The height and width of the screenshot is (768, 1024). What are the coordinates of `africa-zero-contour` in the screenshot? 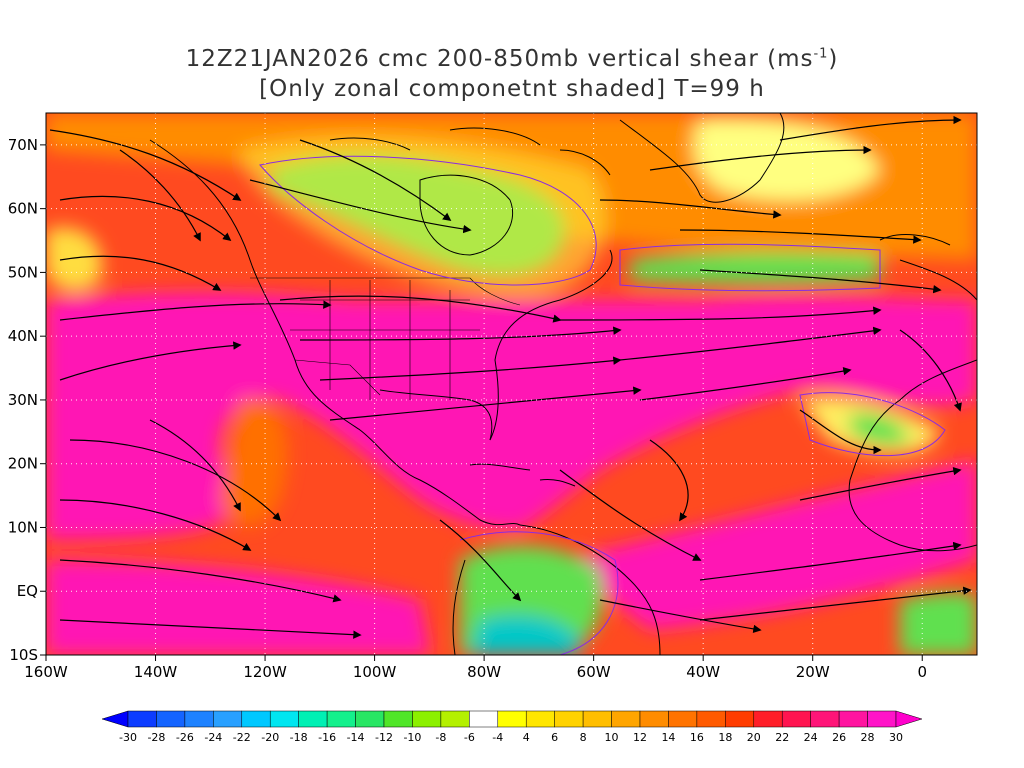 It's located at (872, 424).